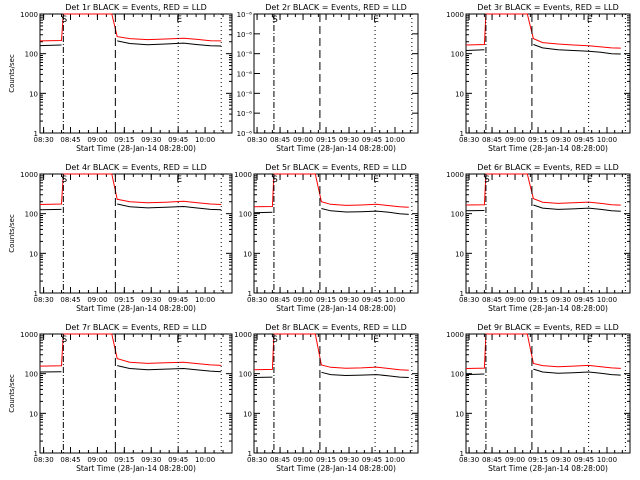  What do you see at coordinates (336, 7) in the screenshot?
I see `chart-title: Det 2r BLACK = Events, RED = LLD` at bounding box center [336, 7].